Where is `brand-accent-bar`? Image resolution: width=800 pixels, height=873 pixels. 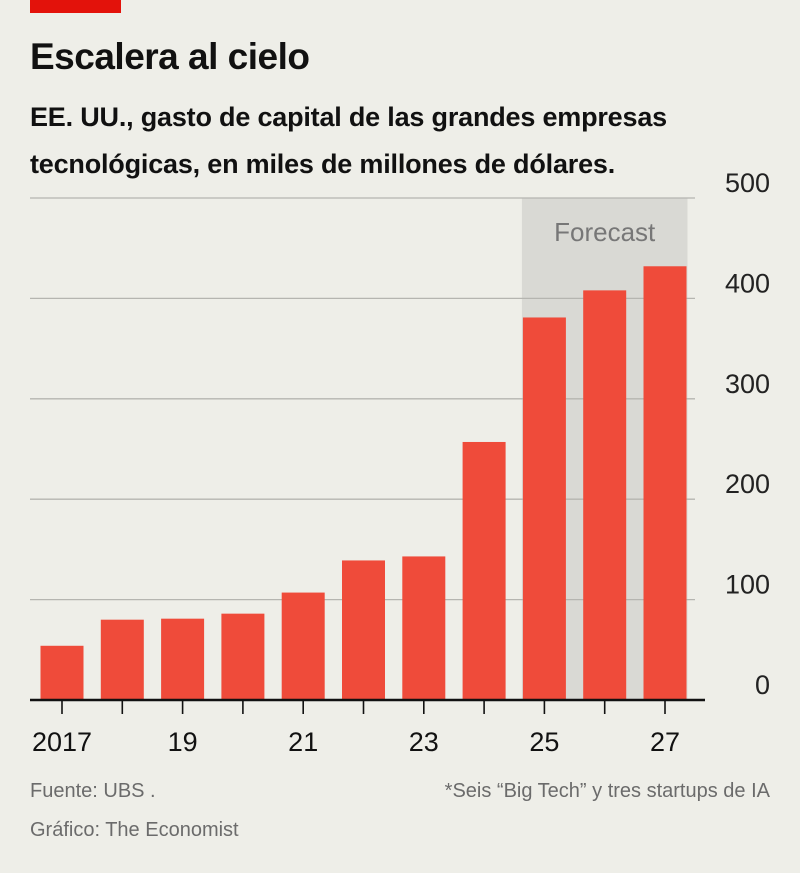 brand-accent-bar is located at coordinates (75, 6).